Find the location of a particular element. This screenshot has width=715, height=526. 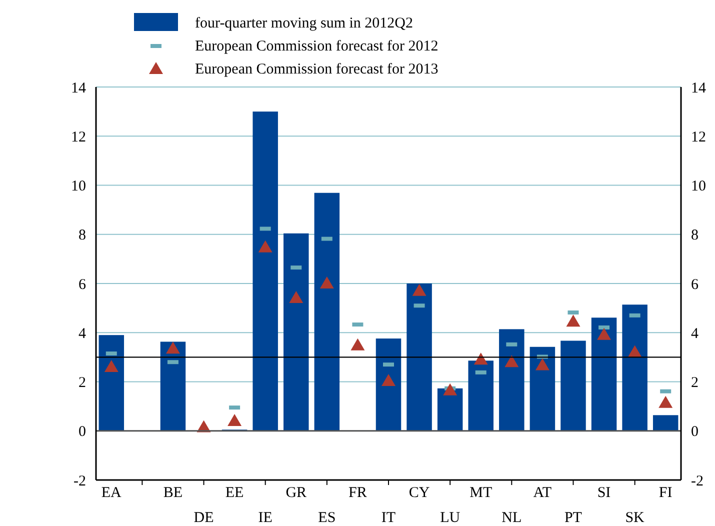

x-tick-label: FR is located at coordinates (357, 493).